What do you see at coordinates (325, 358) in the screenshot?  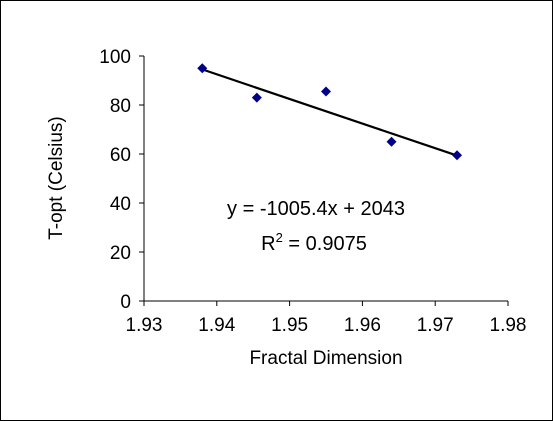 I see `x-axis-label: Fractal Dimension` at bounding box center [325, 358].